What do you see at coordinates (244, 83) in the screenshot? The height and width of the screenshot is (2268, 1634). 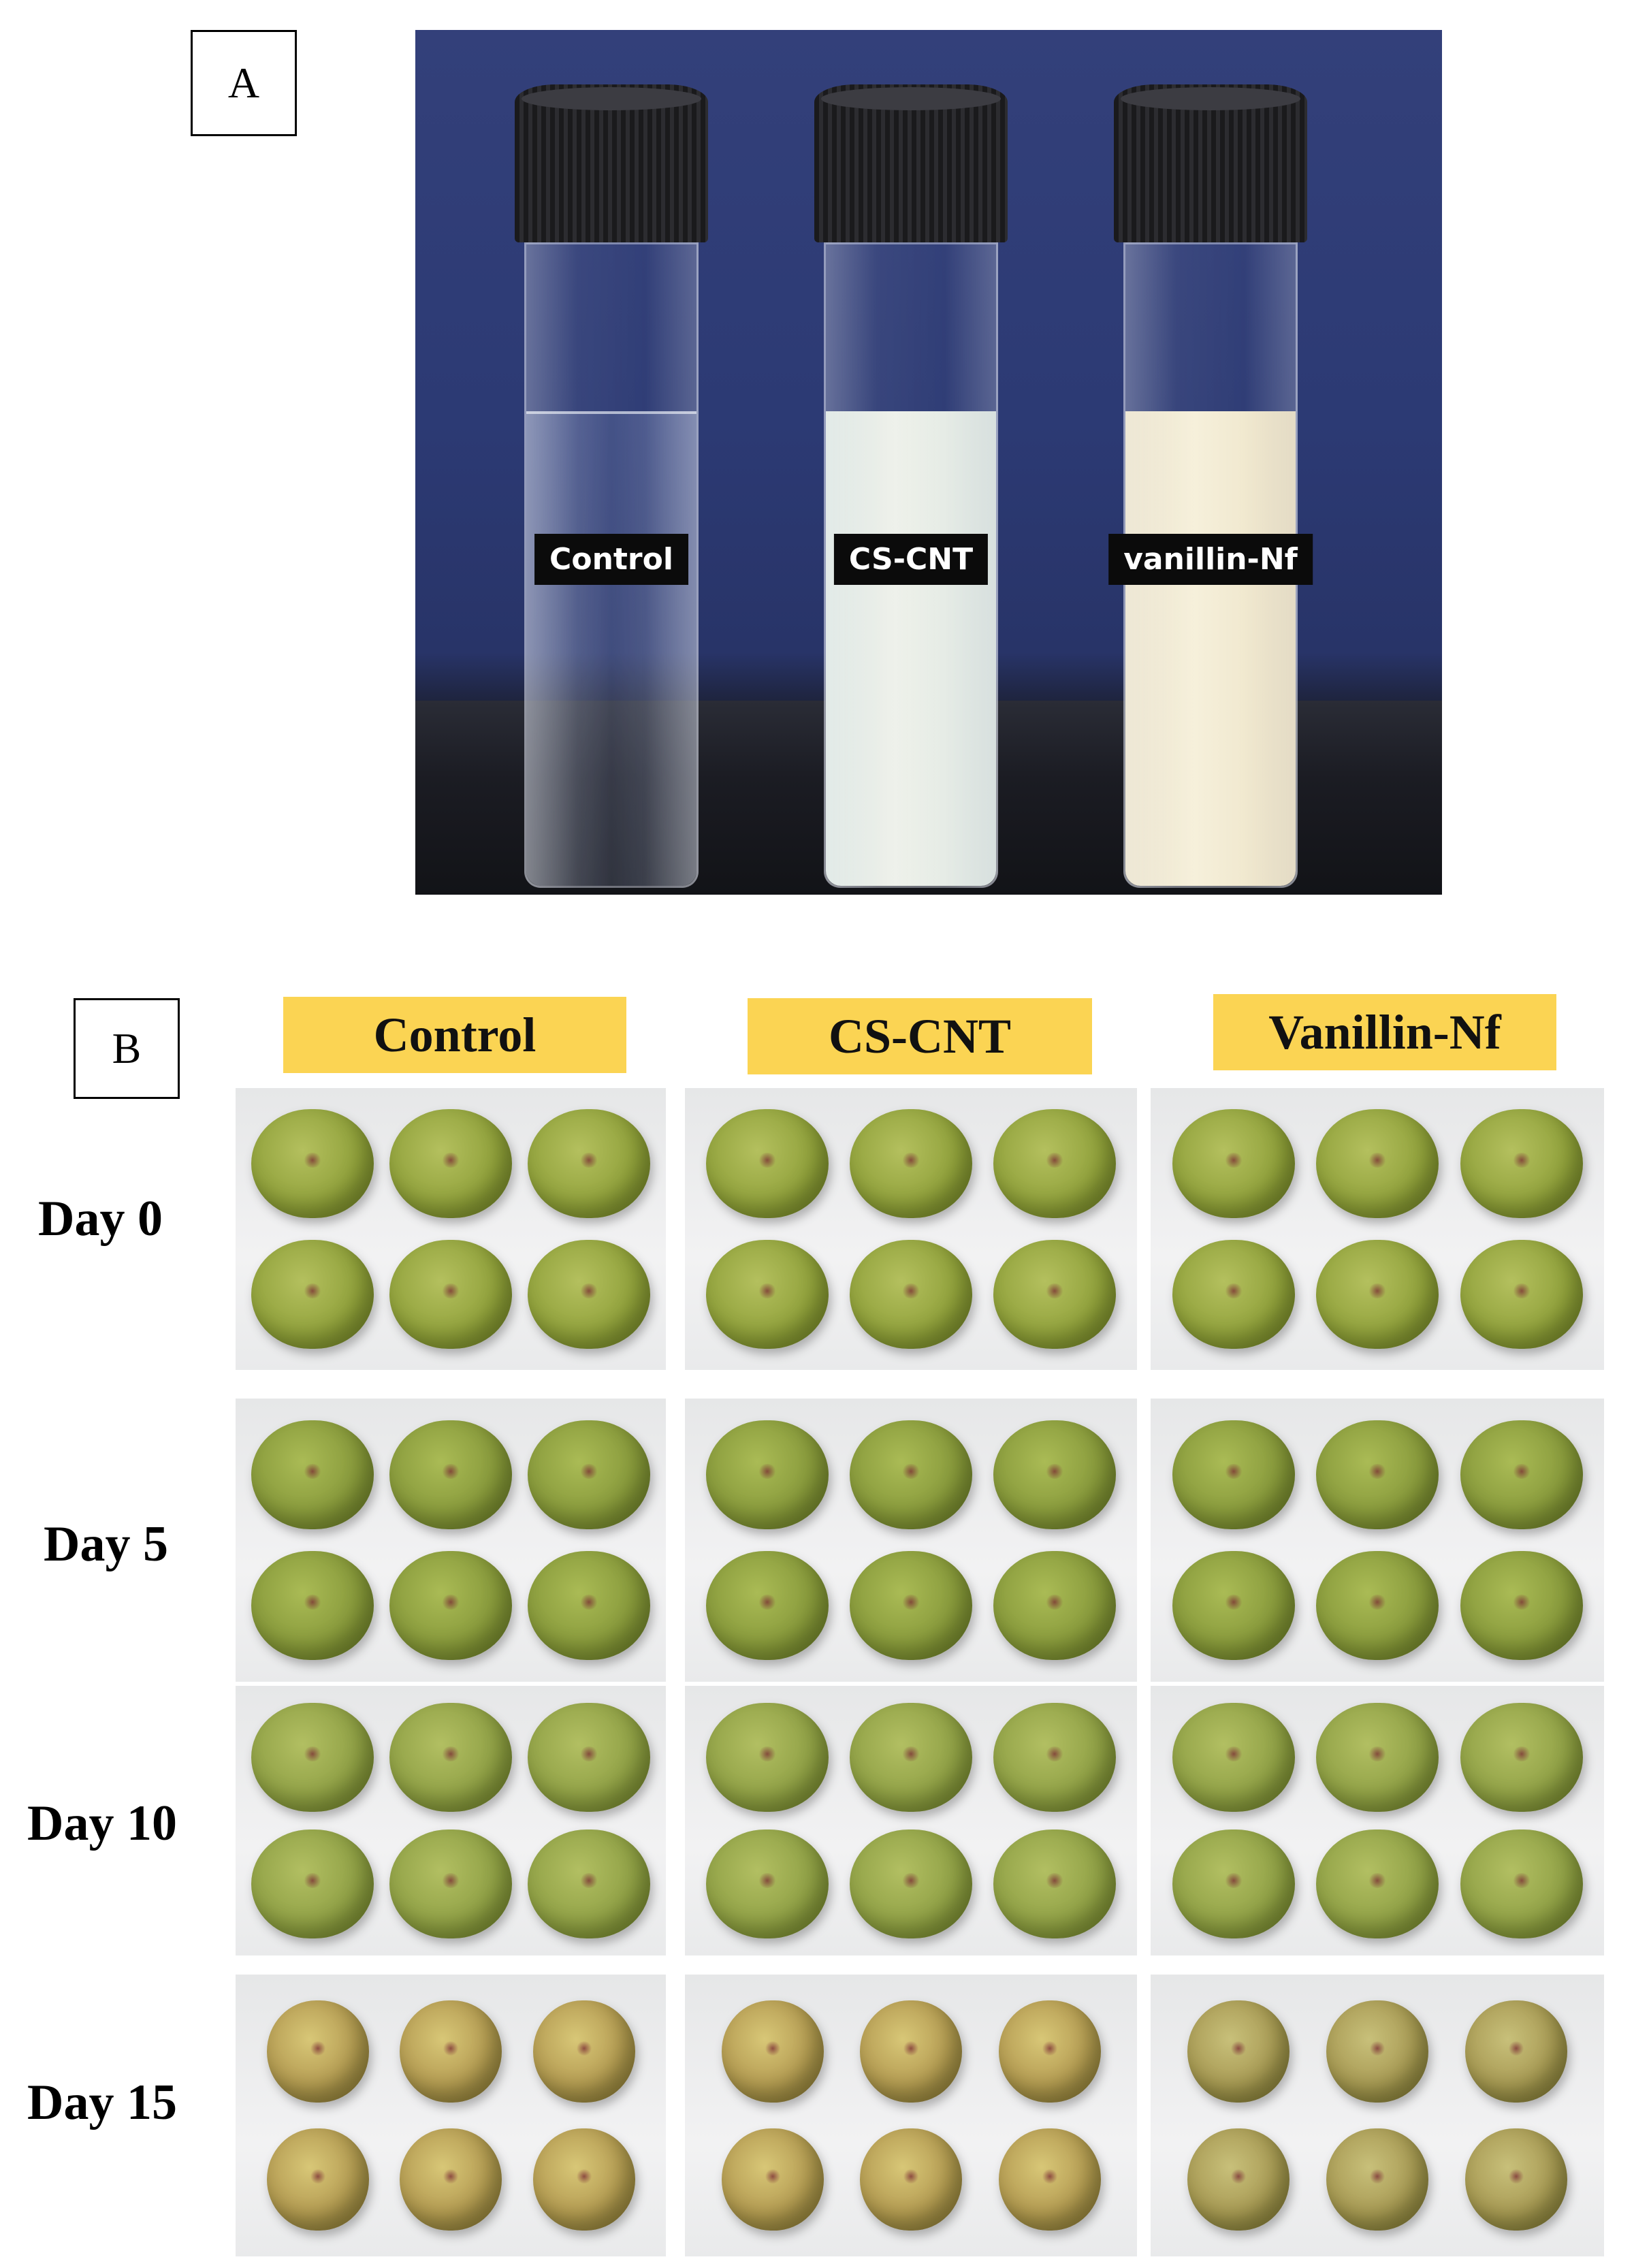 I see `panel-a-tag: A` at bounding box center [244, 83].